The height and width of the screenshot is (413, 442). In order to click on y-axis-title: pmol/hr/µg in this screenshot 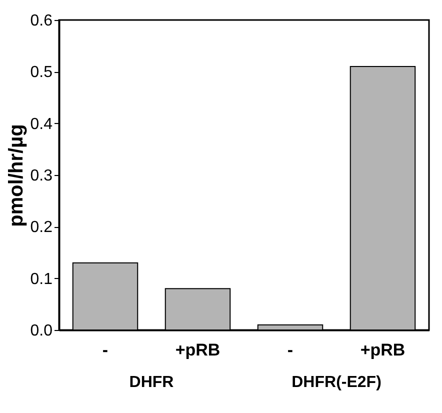, I will do `click(16, 175)`.